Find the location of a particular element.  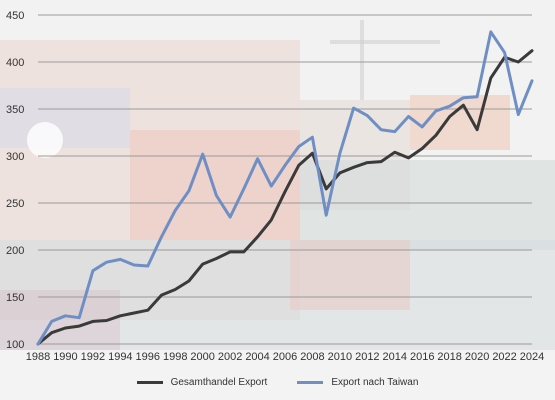

x-tick-label: 2022 is located at coordinates (504, 357).